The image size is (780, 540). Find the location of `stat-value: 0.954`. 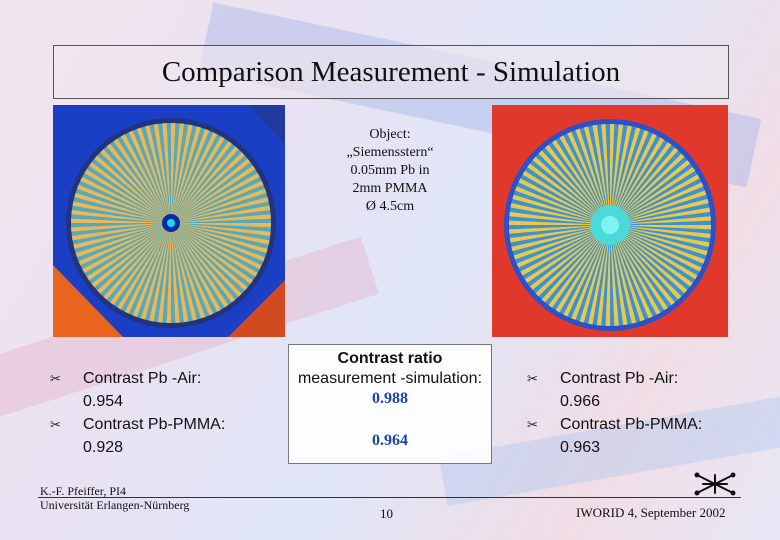

stat-value: 0.954 is located at coordinates (103, 401).